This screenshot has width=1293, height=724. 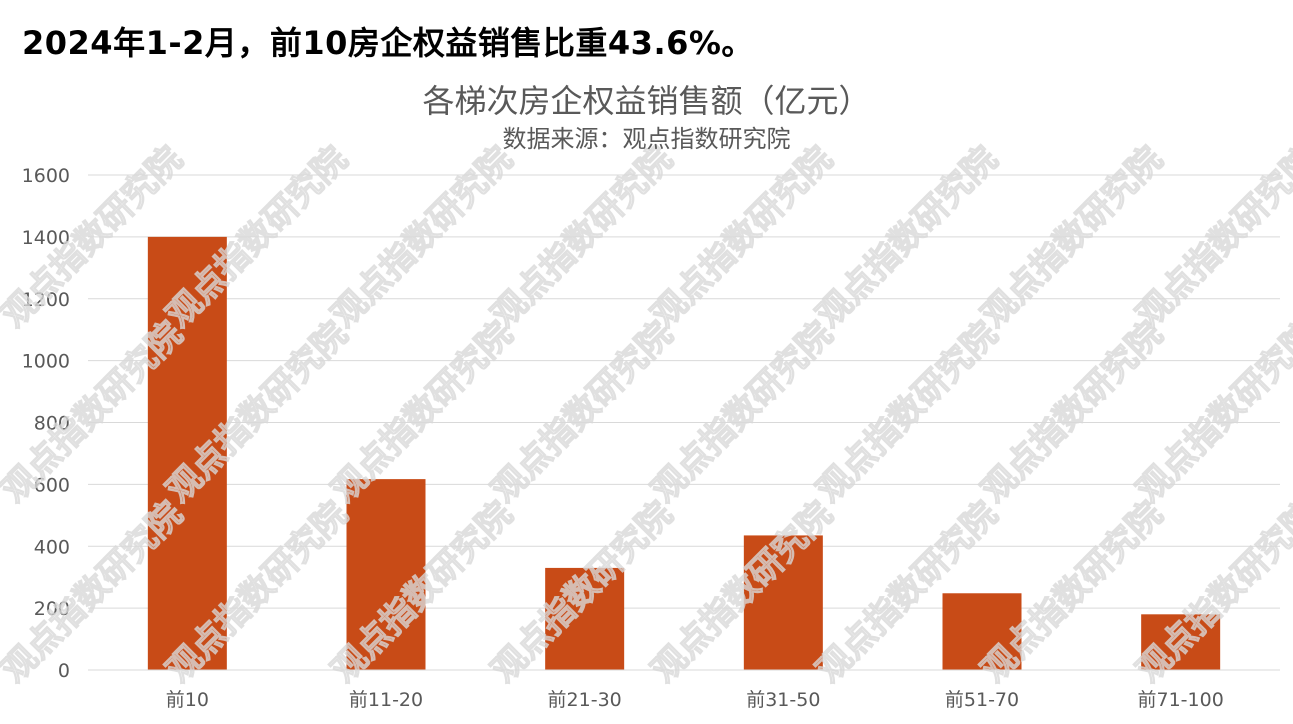 What do you see at coordinates (52, 485) in the screenshot?
I see `y-tick-label: 600` at bounding box center [52, 485].